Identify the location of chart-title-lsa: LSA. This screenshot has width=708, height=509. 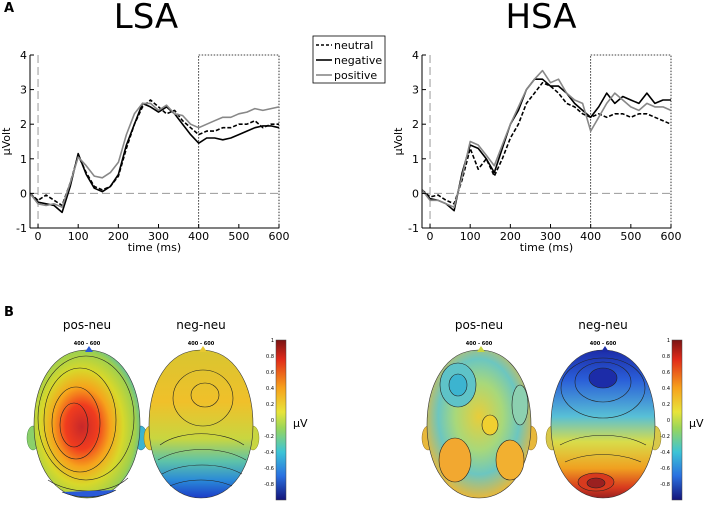
(146, 18).